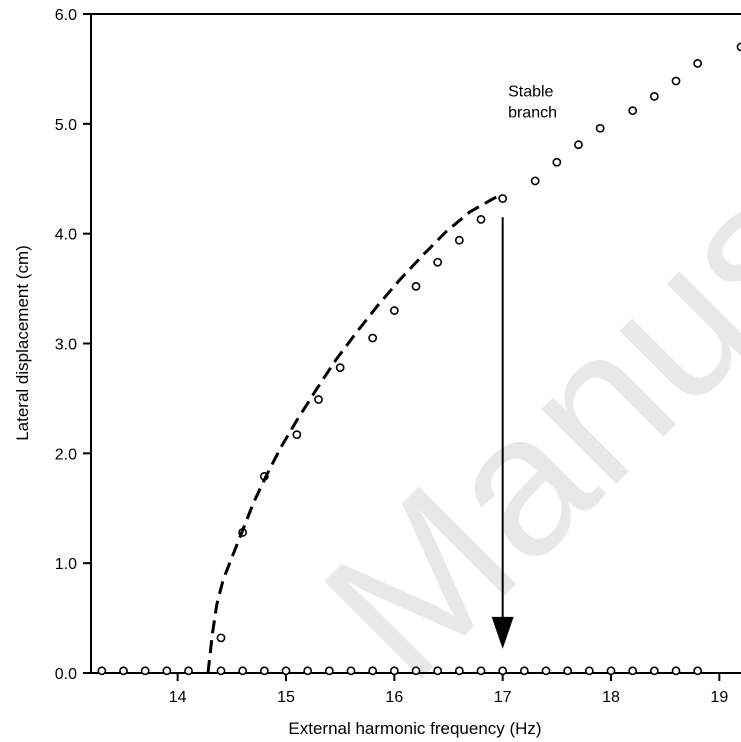 The width and height of the screenshot is (741, 742). I want to click on arrow-head, so click(502, 632).